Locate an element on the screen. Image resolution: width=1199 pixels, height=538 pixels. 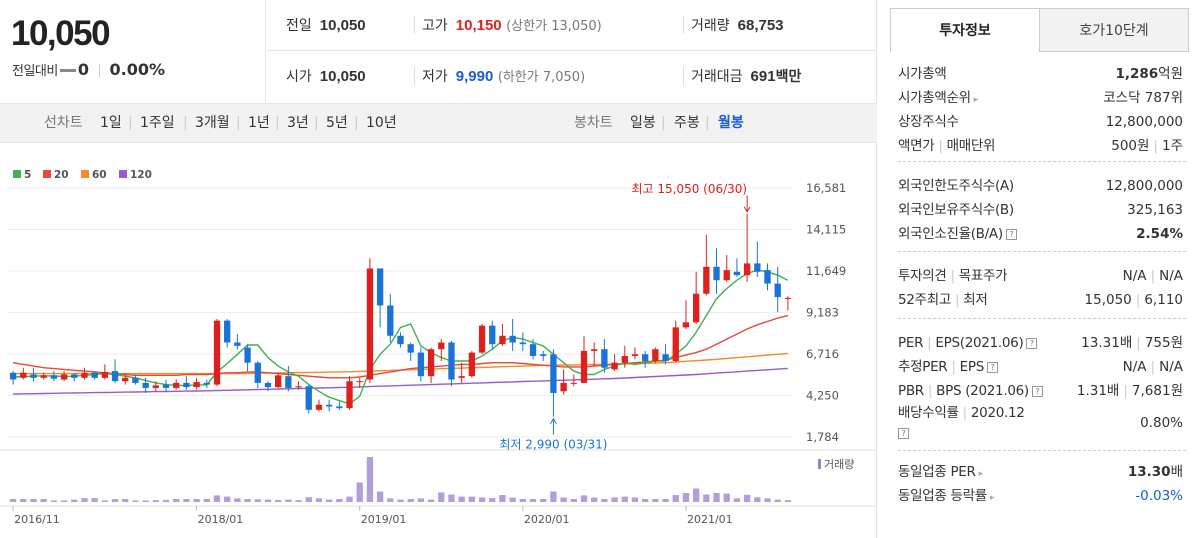
x-tick-label: 2020/01 is located at coordinates (547, 519).